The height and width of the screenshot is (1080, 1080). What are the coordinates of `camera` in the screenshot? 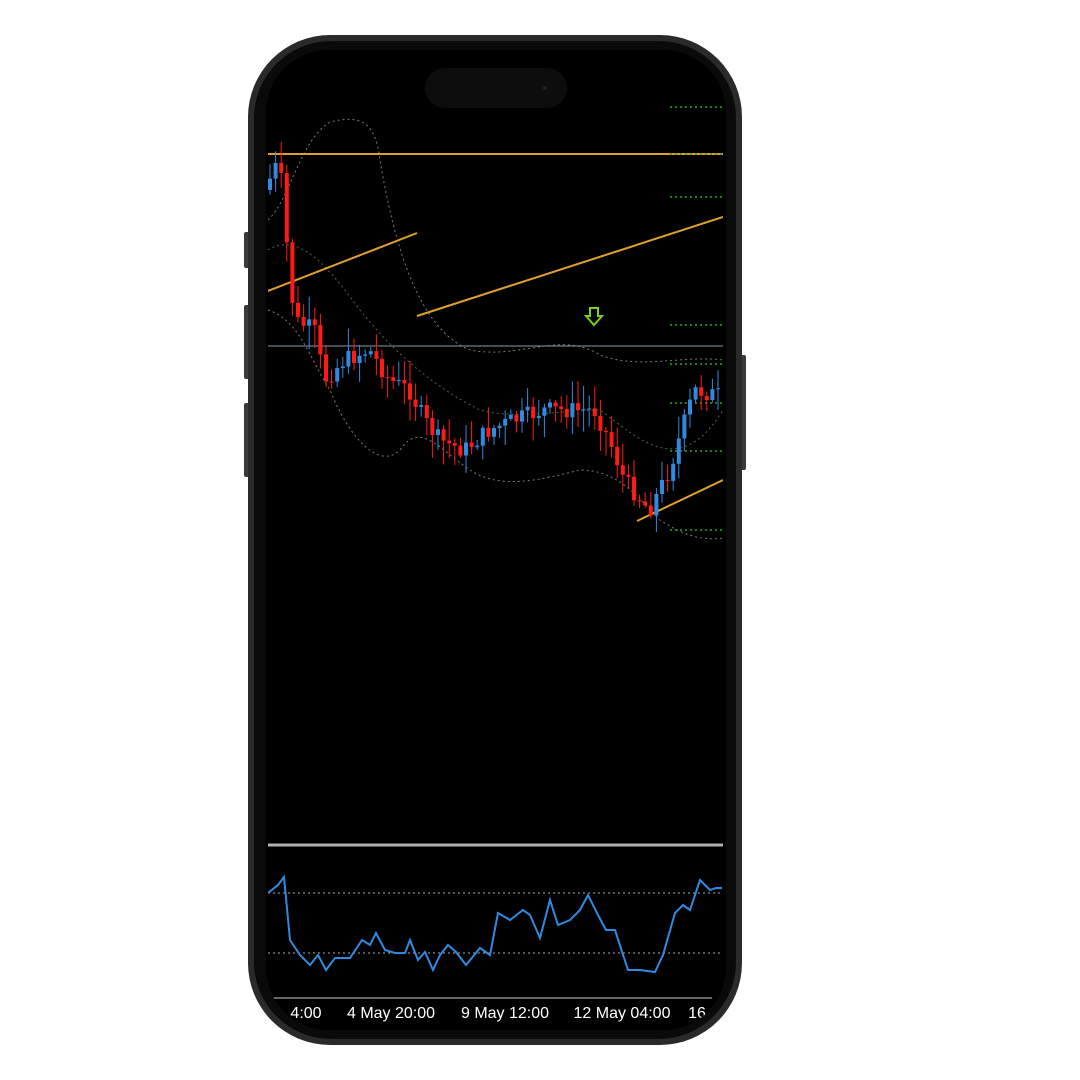 It's located at (545, 88).